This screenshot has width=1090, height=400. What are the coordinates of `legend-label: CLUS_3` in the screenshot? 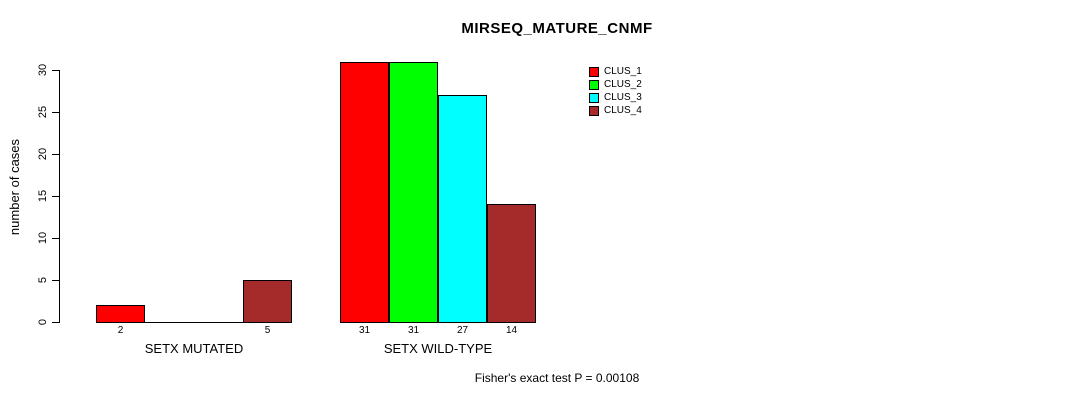 It's located at (623, 97).